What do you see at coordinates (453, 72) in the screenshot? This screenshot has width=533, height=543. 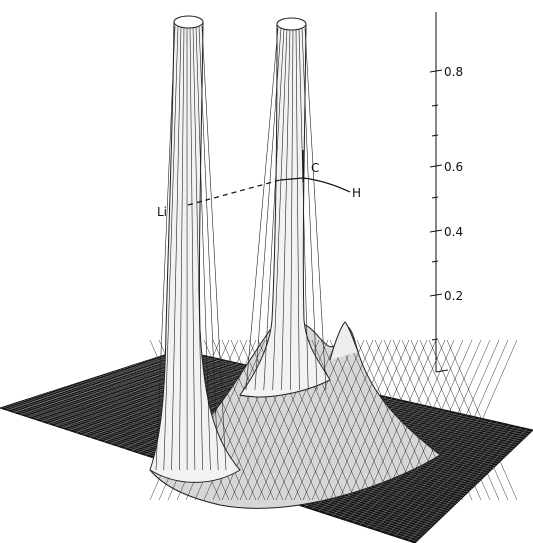 I see `tick-label-0.8: 0.8` at bounding box center [453, 72].